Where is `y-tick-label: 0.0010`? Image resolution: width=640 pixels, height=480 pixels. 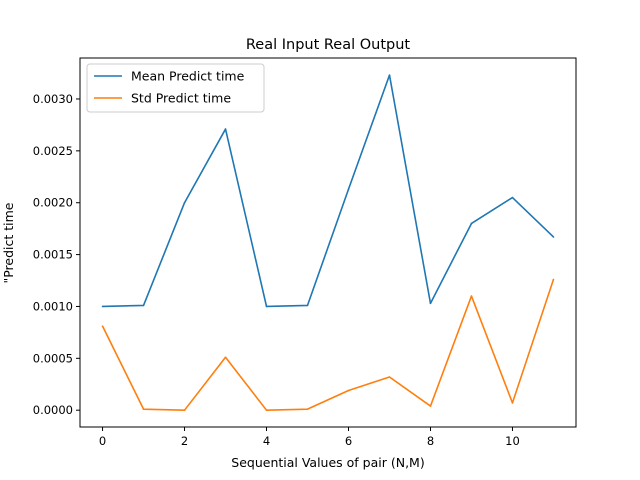 y-tick-label: 0.0010 is located at coordinates (53, 306).